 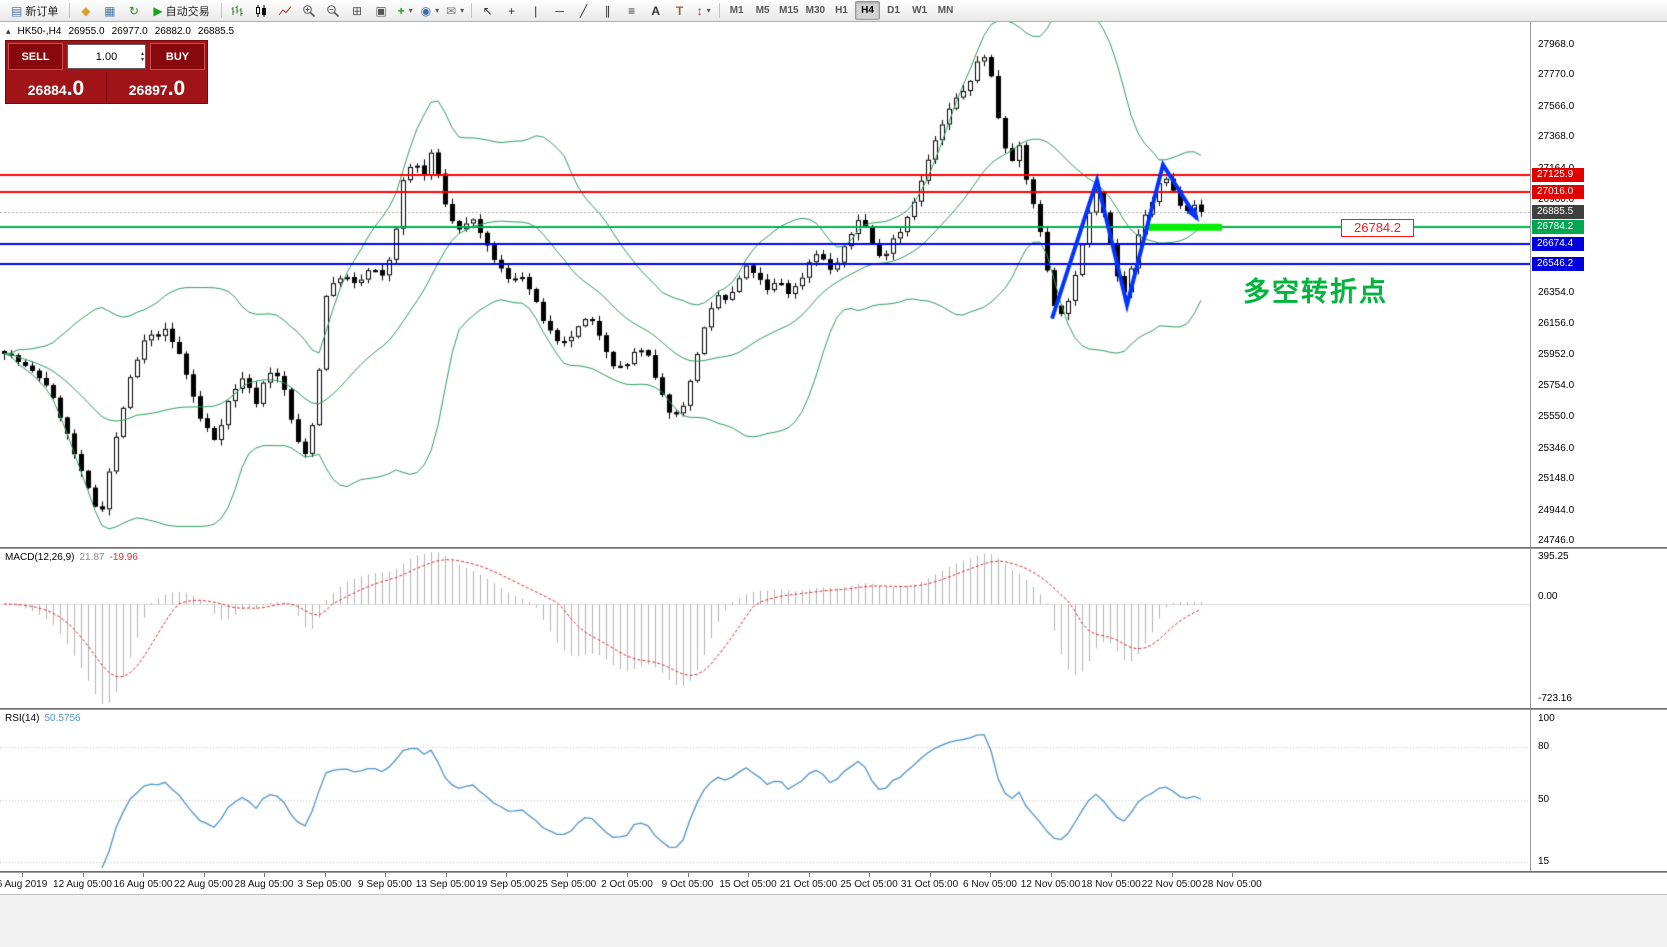 What do you see at coordinates (1544, 747) in the screenshot?
I see `rsi-axis-label: 80` at bounding box center [1544, 747].